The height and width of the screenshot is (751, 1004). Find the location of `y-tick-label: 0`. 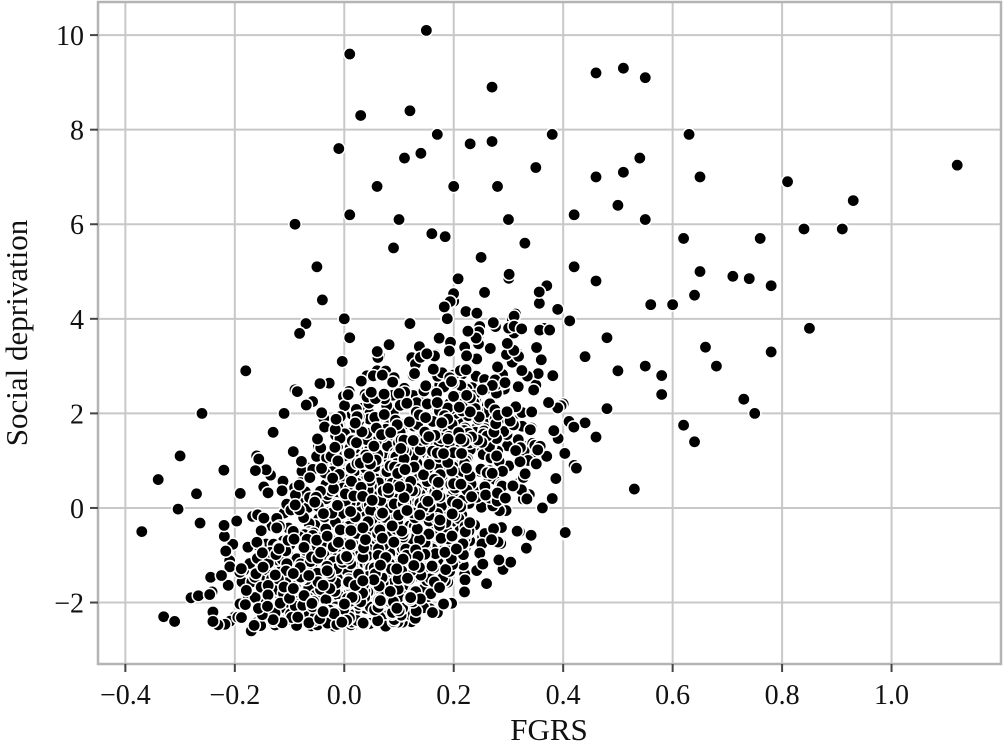

y-tick-label: 0 is located at coordinates (77, 509).